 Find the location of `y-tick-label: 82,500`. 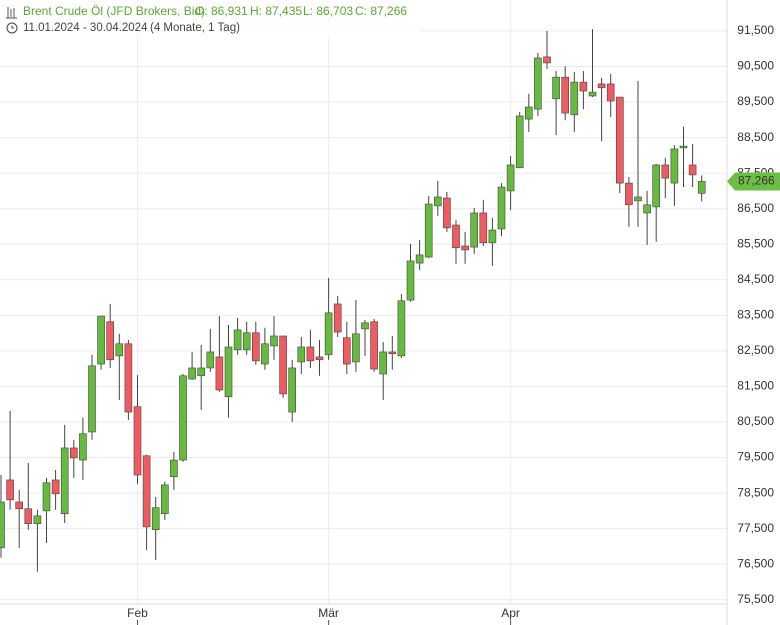

y-tick-label: 82,500 is located at coordinates (755, 350).